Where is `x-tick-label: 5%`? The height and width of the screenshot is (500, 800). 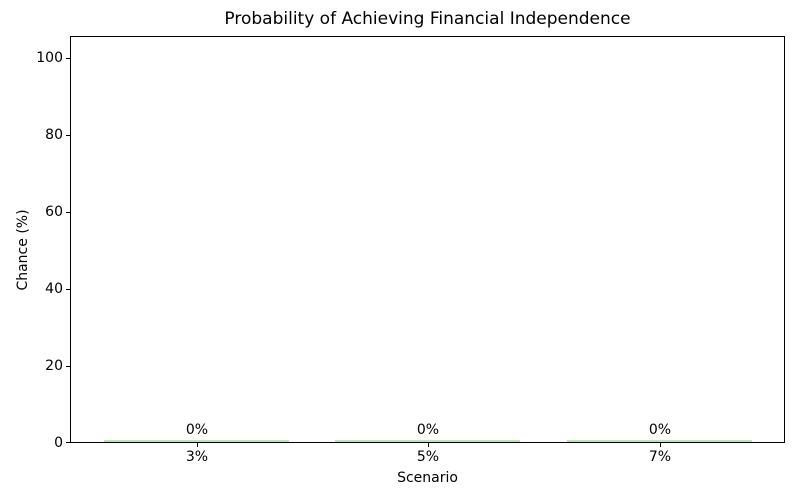
x-tick-label: 5% is located at coordinates (428, 457).